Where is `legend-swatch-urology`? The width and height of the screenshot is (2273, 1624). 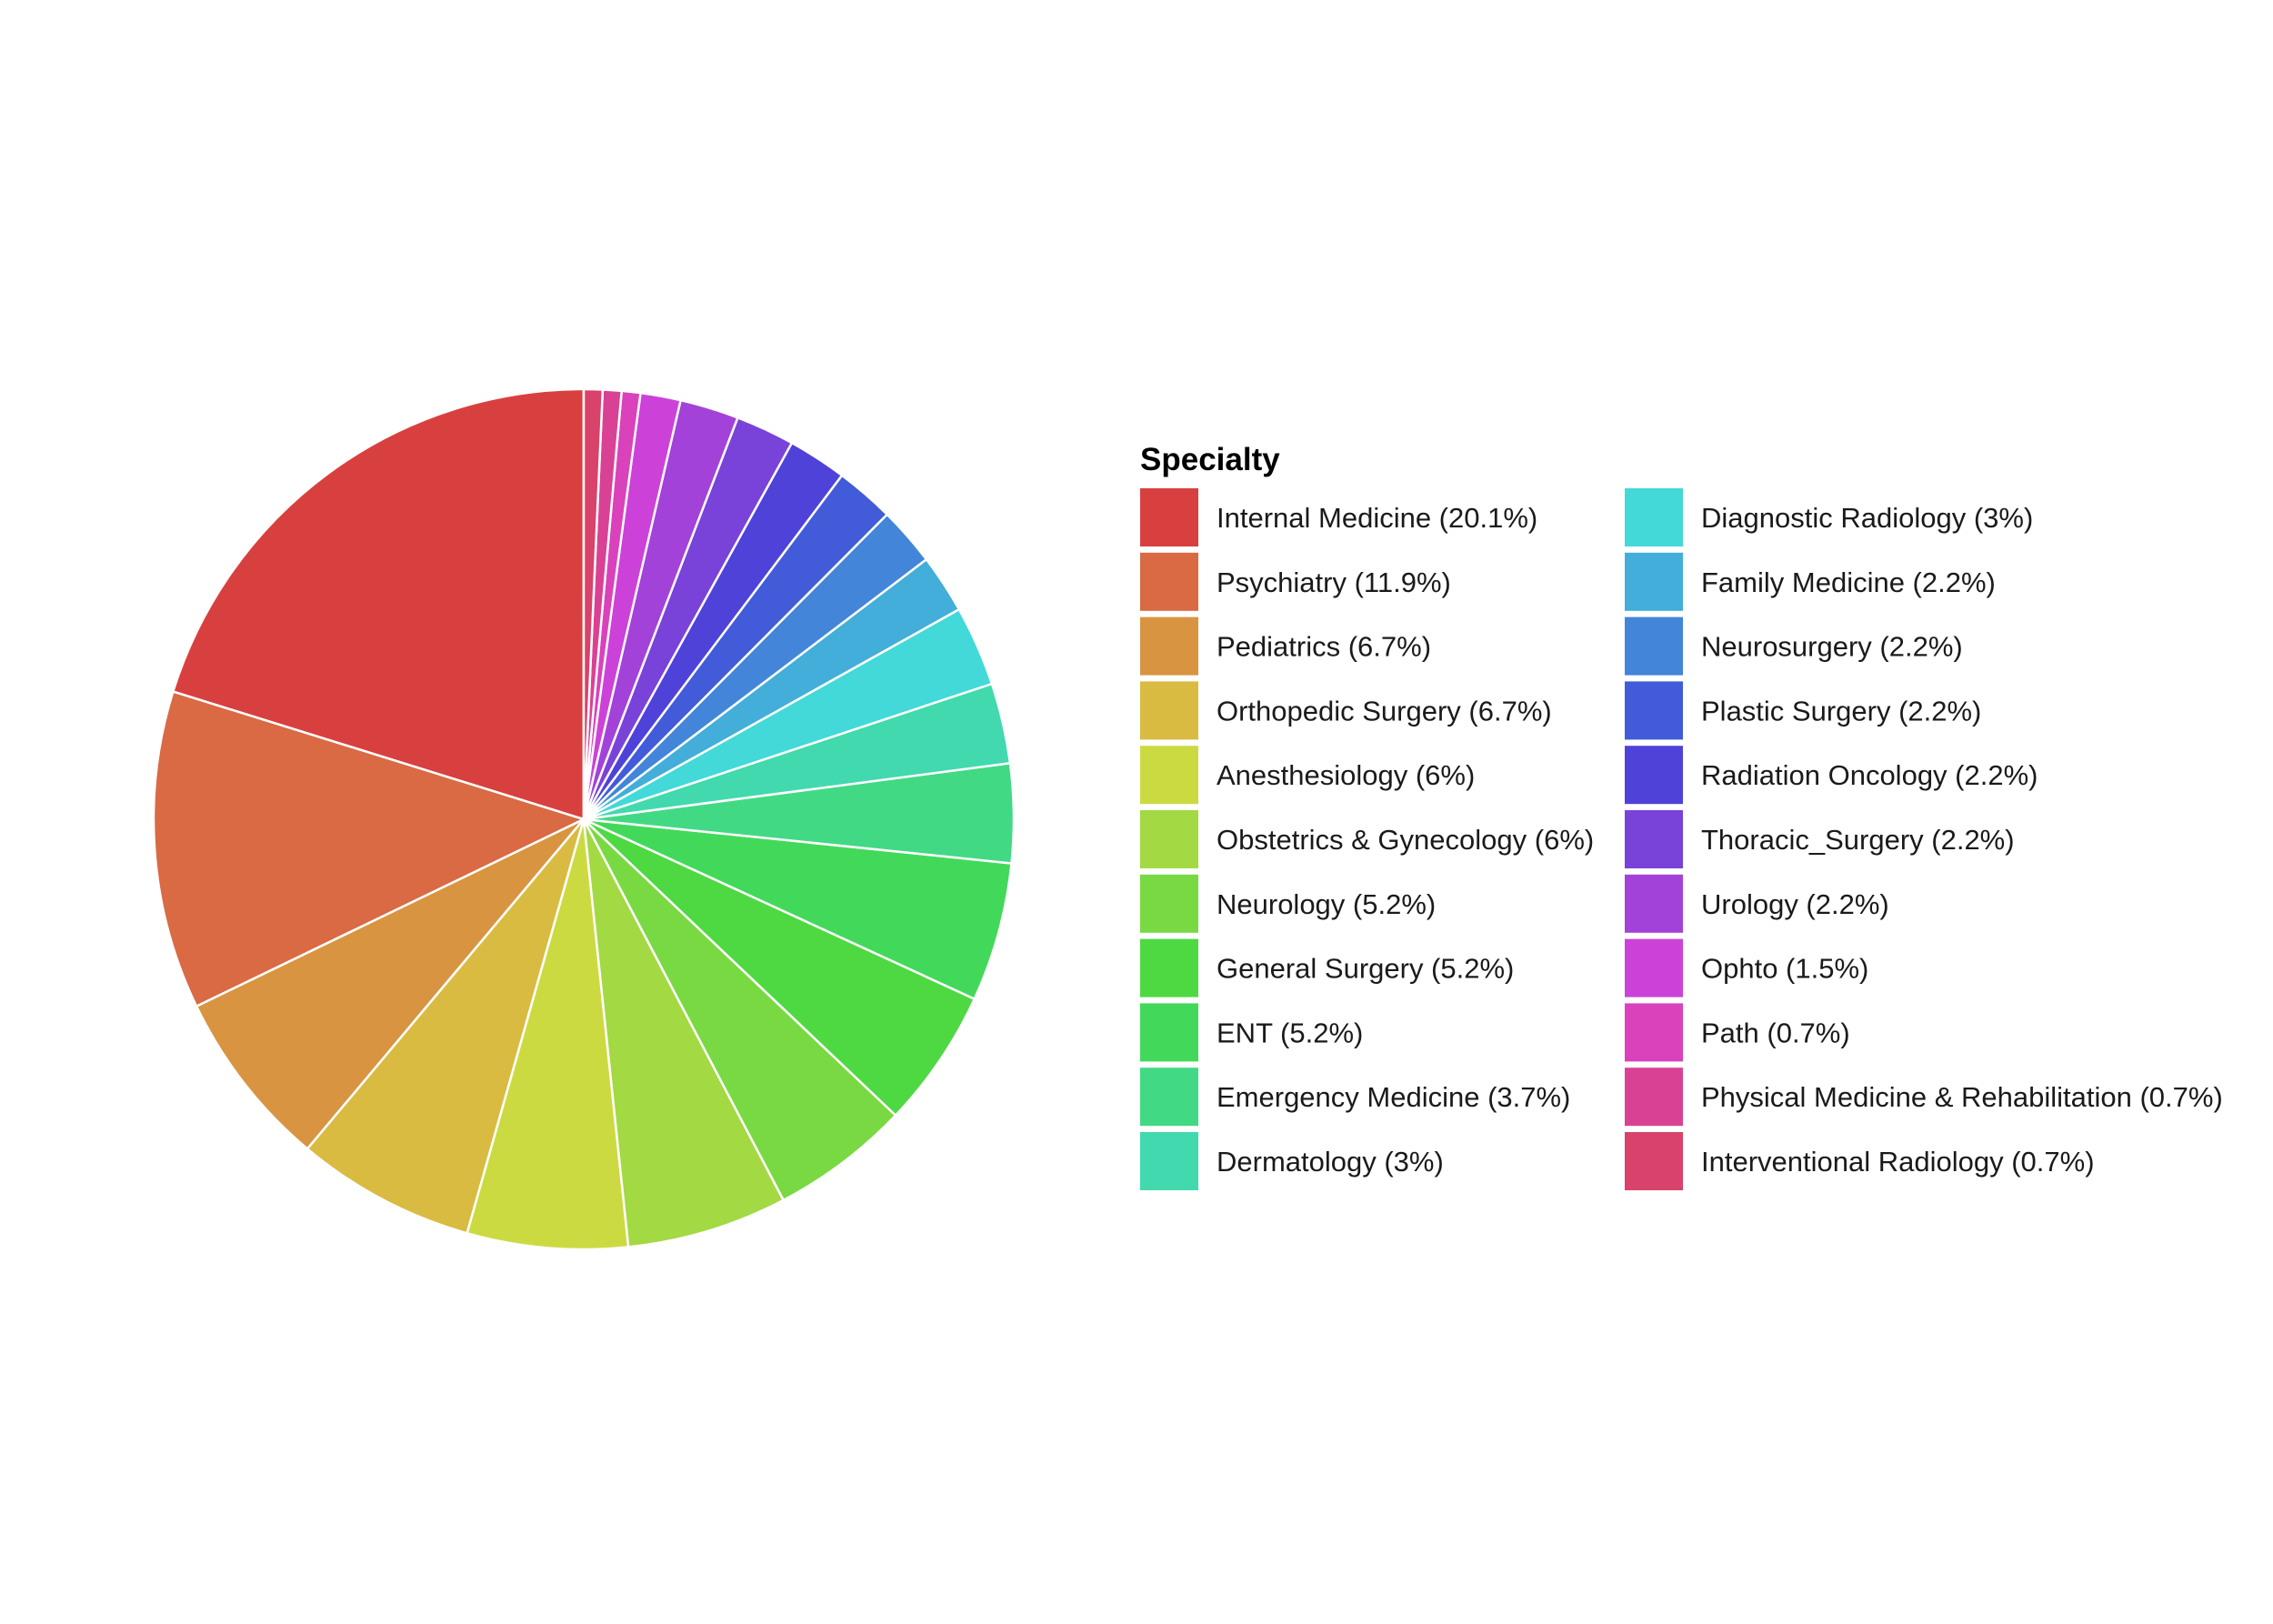
legend-swatch-urology is located at coordinates (1654, 903).